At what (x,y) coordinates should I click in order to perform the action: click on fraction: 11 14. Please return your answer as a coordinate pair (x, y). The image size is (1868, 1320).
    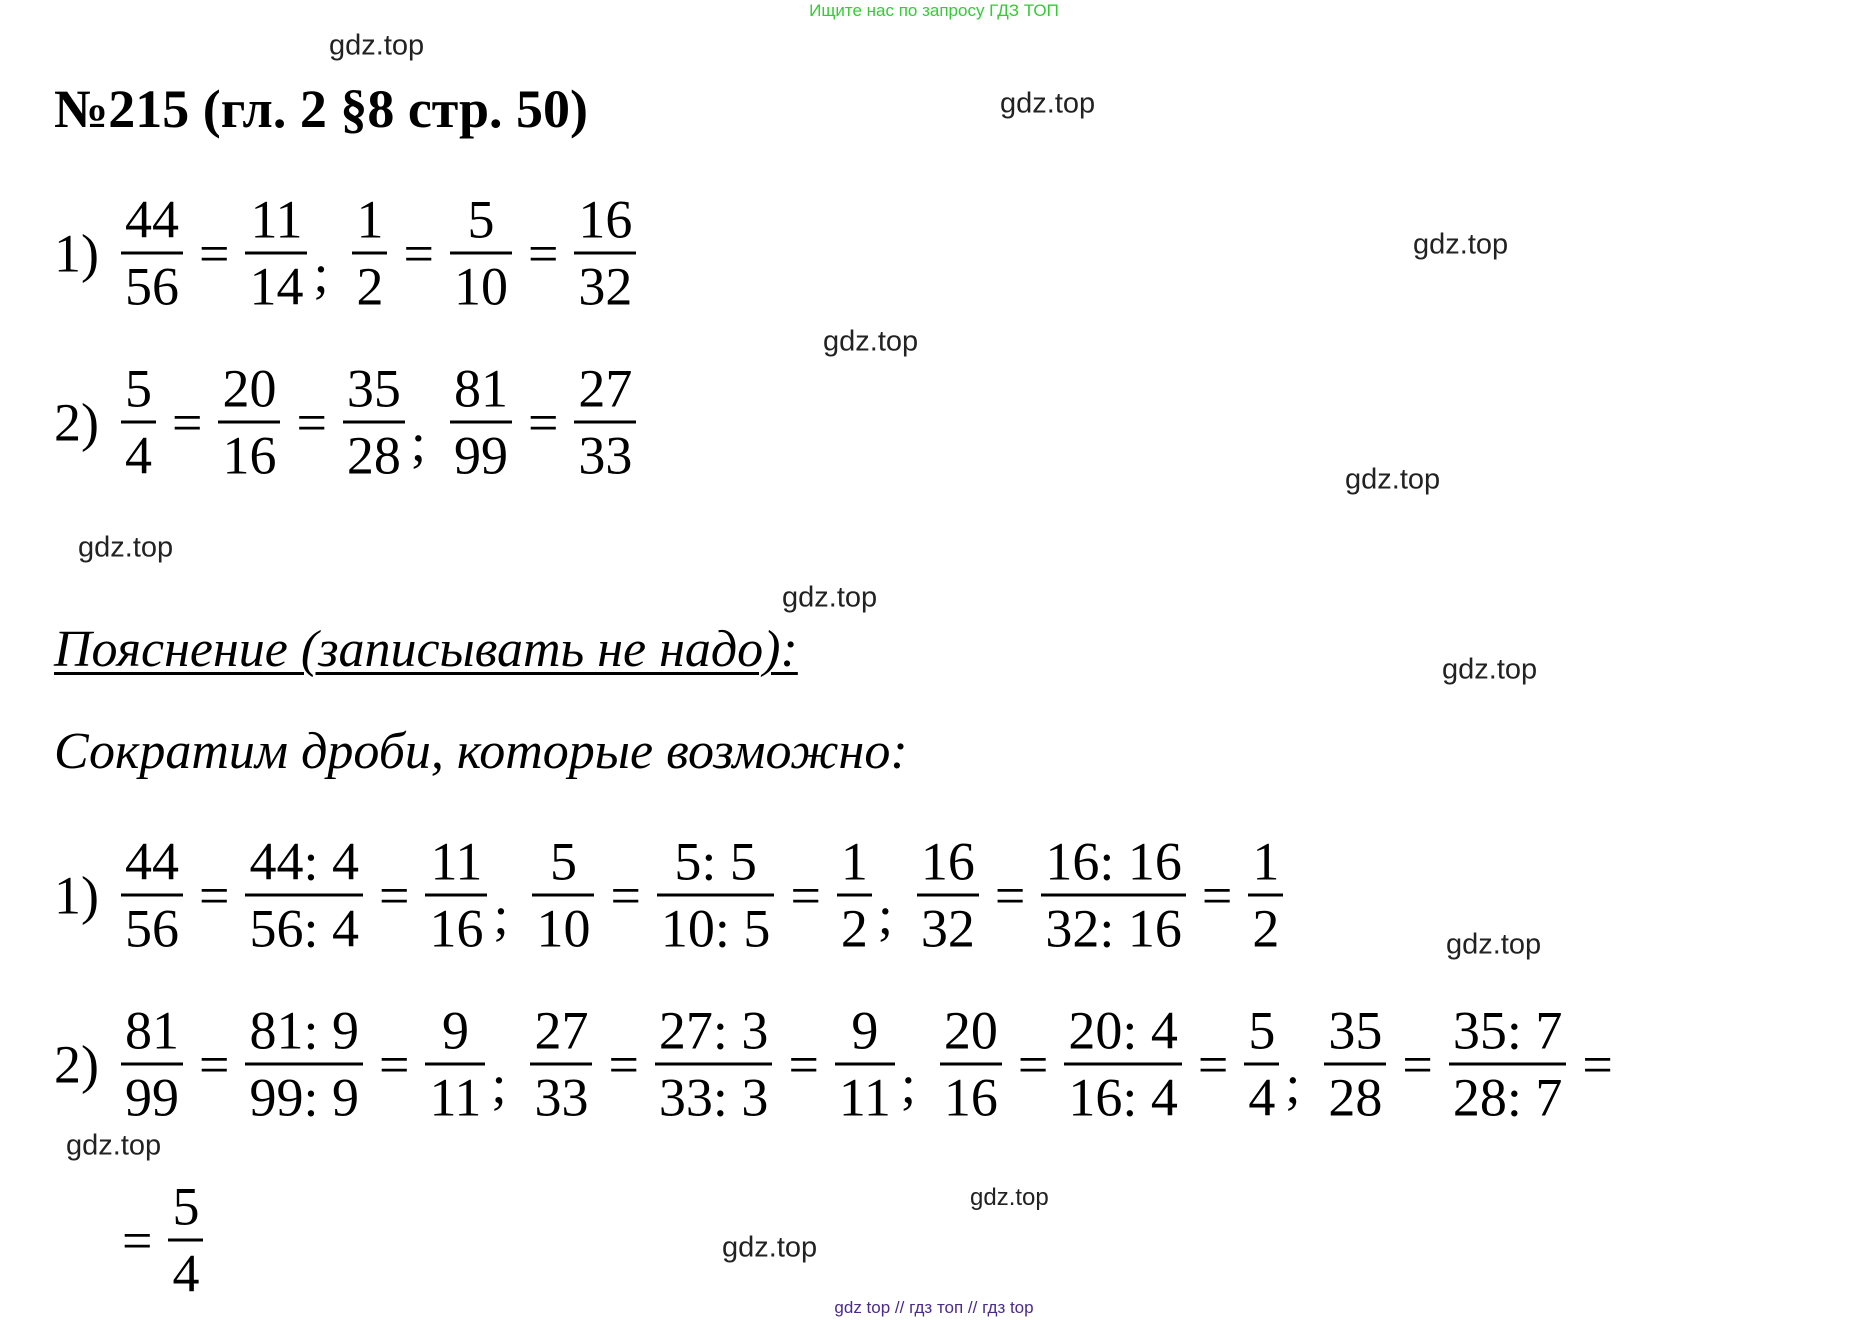
    Looking at the image, I should click on (276, 253).